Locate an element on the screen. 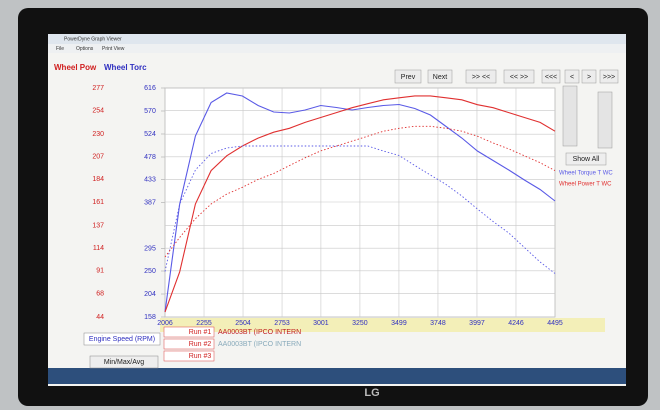  y2-tick-label: 478 is located at coordinates (150, 157).